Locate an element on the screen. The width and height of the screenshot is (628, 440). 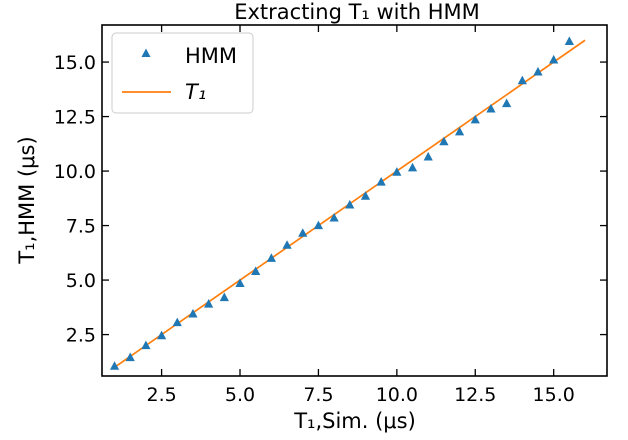
y-tick-label: 7.5 is located at coordinates (81, 227).